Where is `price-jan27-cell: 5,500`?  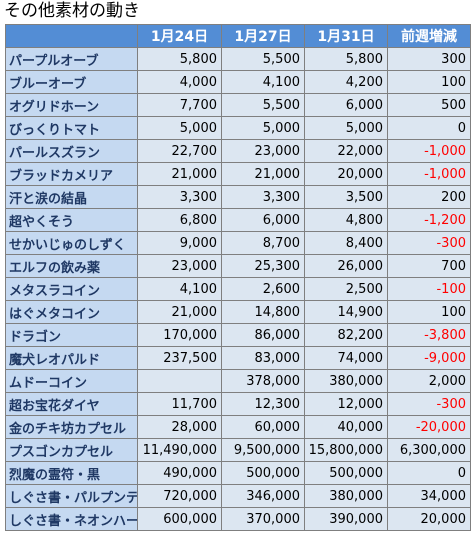
price-jan27-cell: 5,500 is located at coordinates (263, 105).